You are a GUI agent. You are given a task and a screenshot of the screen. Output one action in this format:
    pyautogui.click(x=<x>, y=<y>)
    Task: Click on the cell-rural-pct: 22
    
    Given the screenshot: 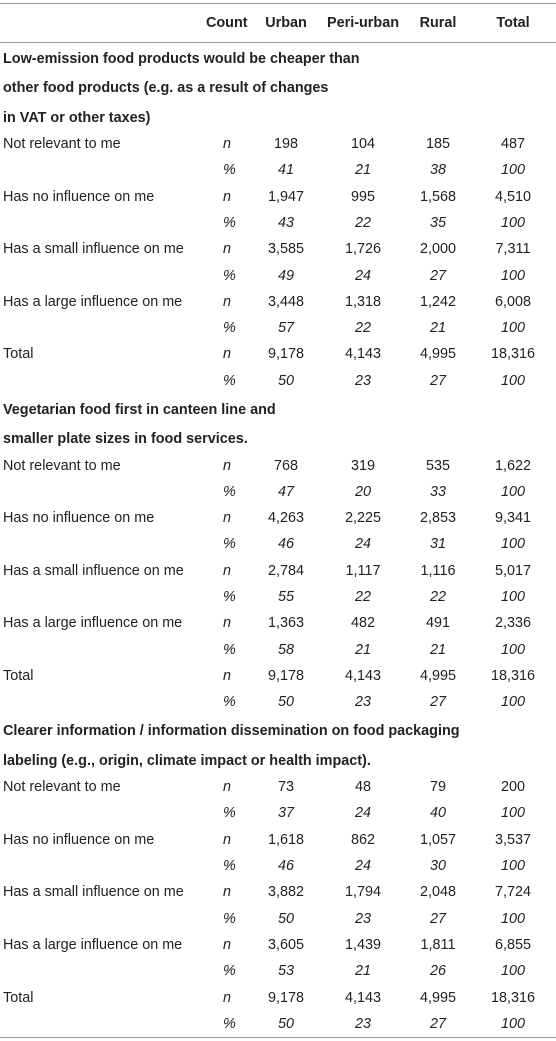 What is the action you would take?
    pyautogui.click(x=437, y=597)
    